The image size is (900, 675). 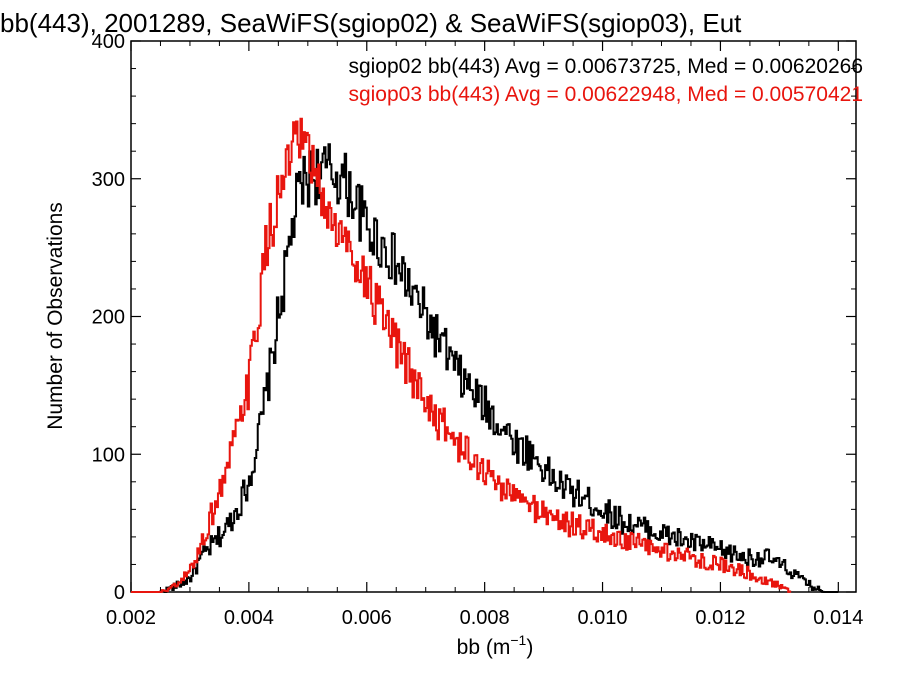 What do you see at coordinates (108, 180) in the screenshot?
I see `y-tick-label: 300` at bounding box center [108, 180].